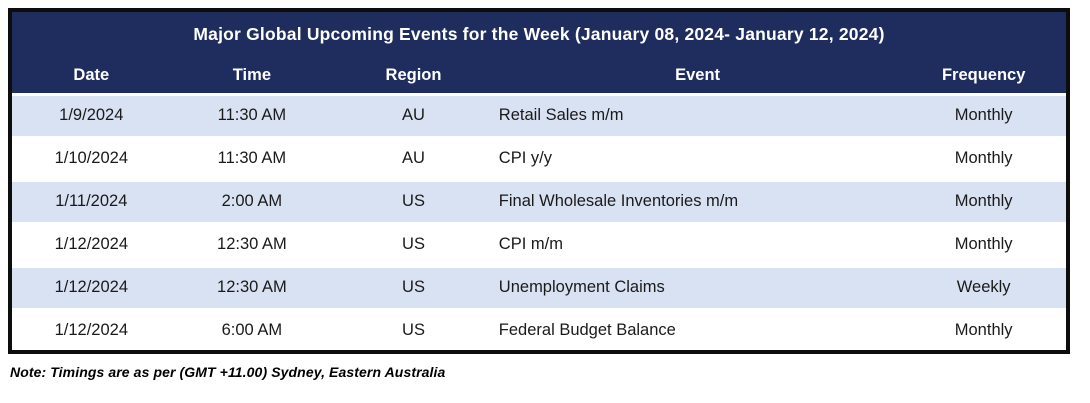 This screenshot has height=403, width=1090. What do you see at coordinates (984, 286) in the screenshot?
I see `cell-frequency: Weekly` at bounding box center [984, 286].